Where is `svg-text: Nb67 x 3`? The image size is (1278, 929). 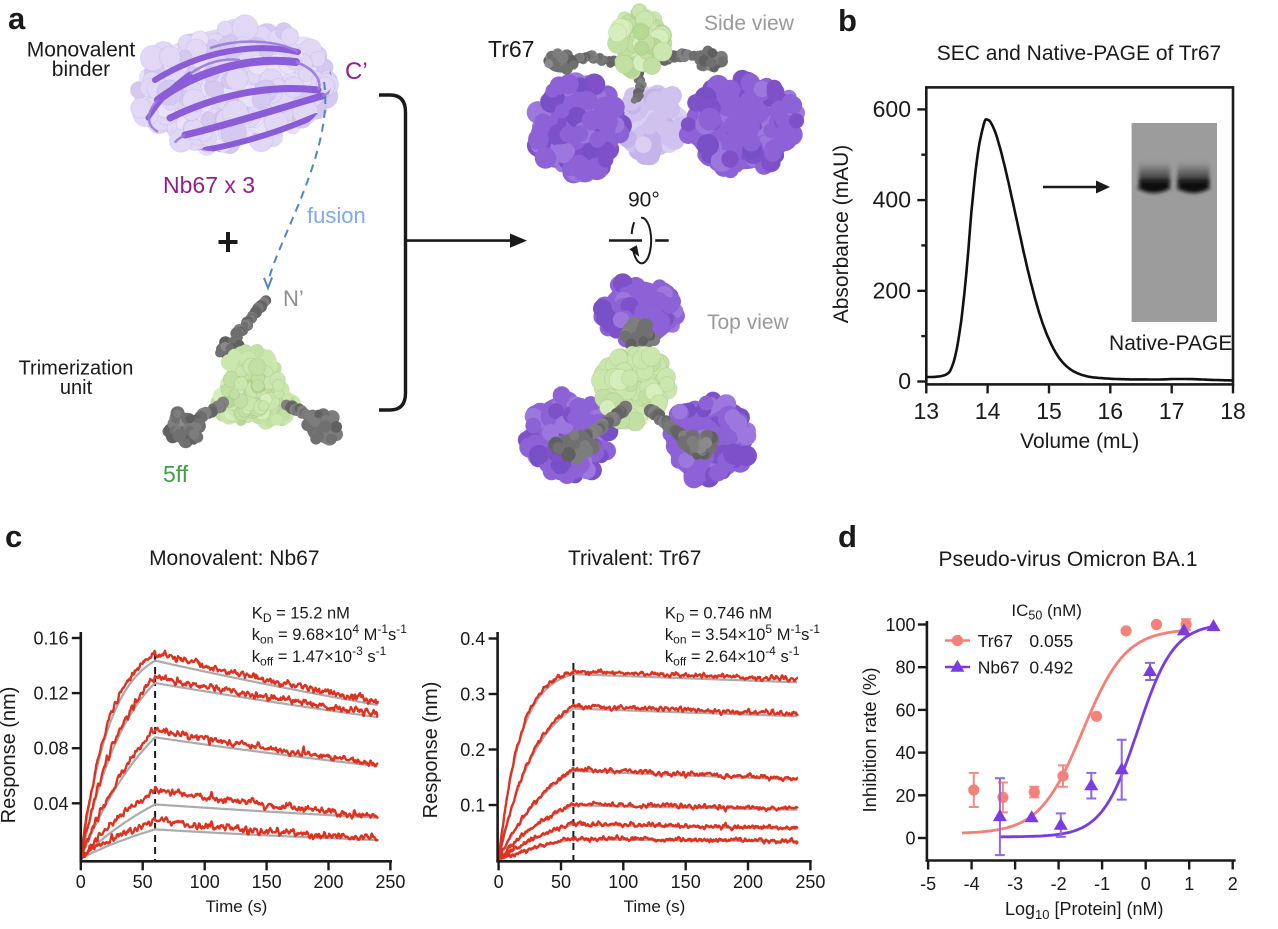 svg-text: Nb67 x 3 is located at coordinates (209, 185).